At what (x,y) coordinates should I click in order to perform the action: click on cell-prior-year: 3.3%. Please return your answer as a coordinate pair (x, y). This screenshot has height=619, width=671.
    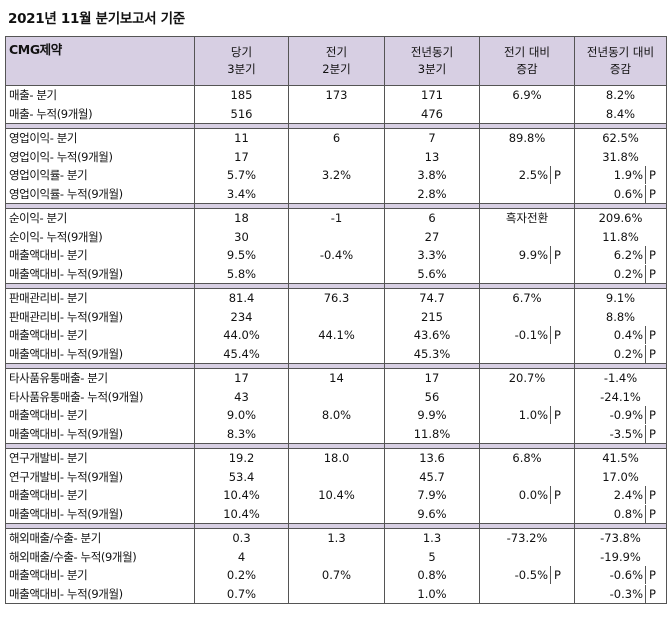
    Looking at the image, I should click on (432, 255).